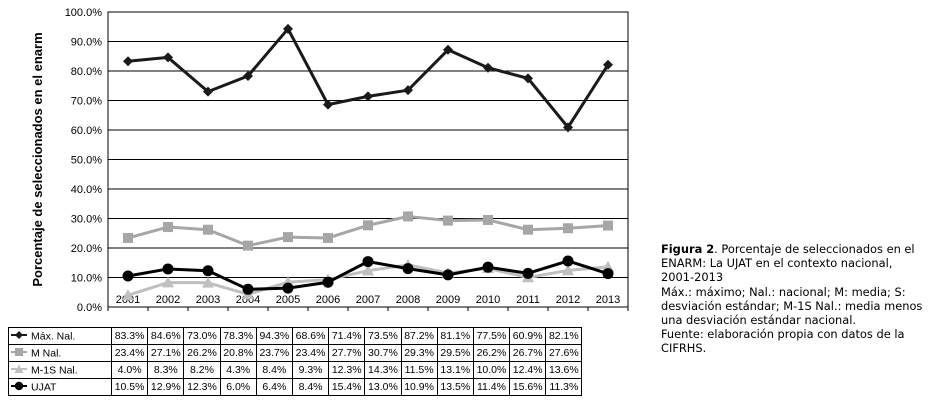 The height and width of the screenshot is (405, 929). Describe the element at coordinates (383, 336) in the screenshot. I see `table-cell: 73.5%` at that location.